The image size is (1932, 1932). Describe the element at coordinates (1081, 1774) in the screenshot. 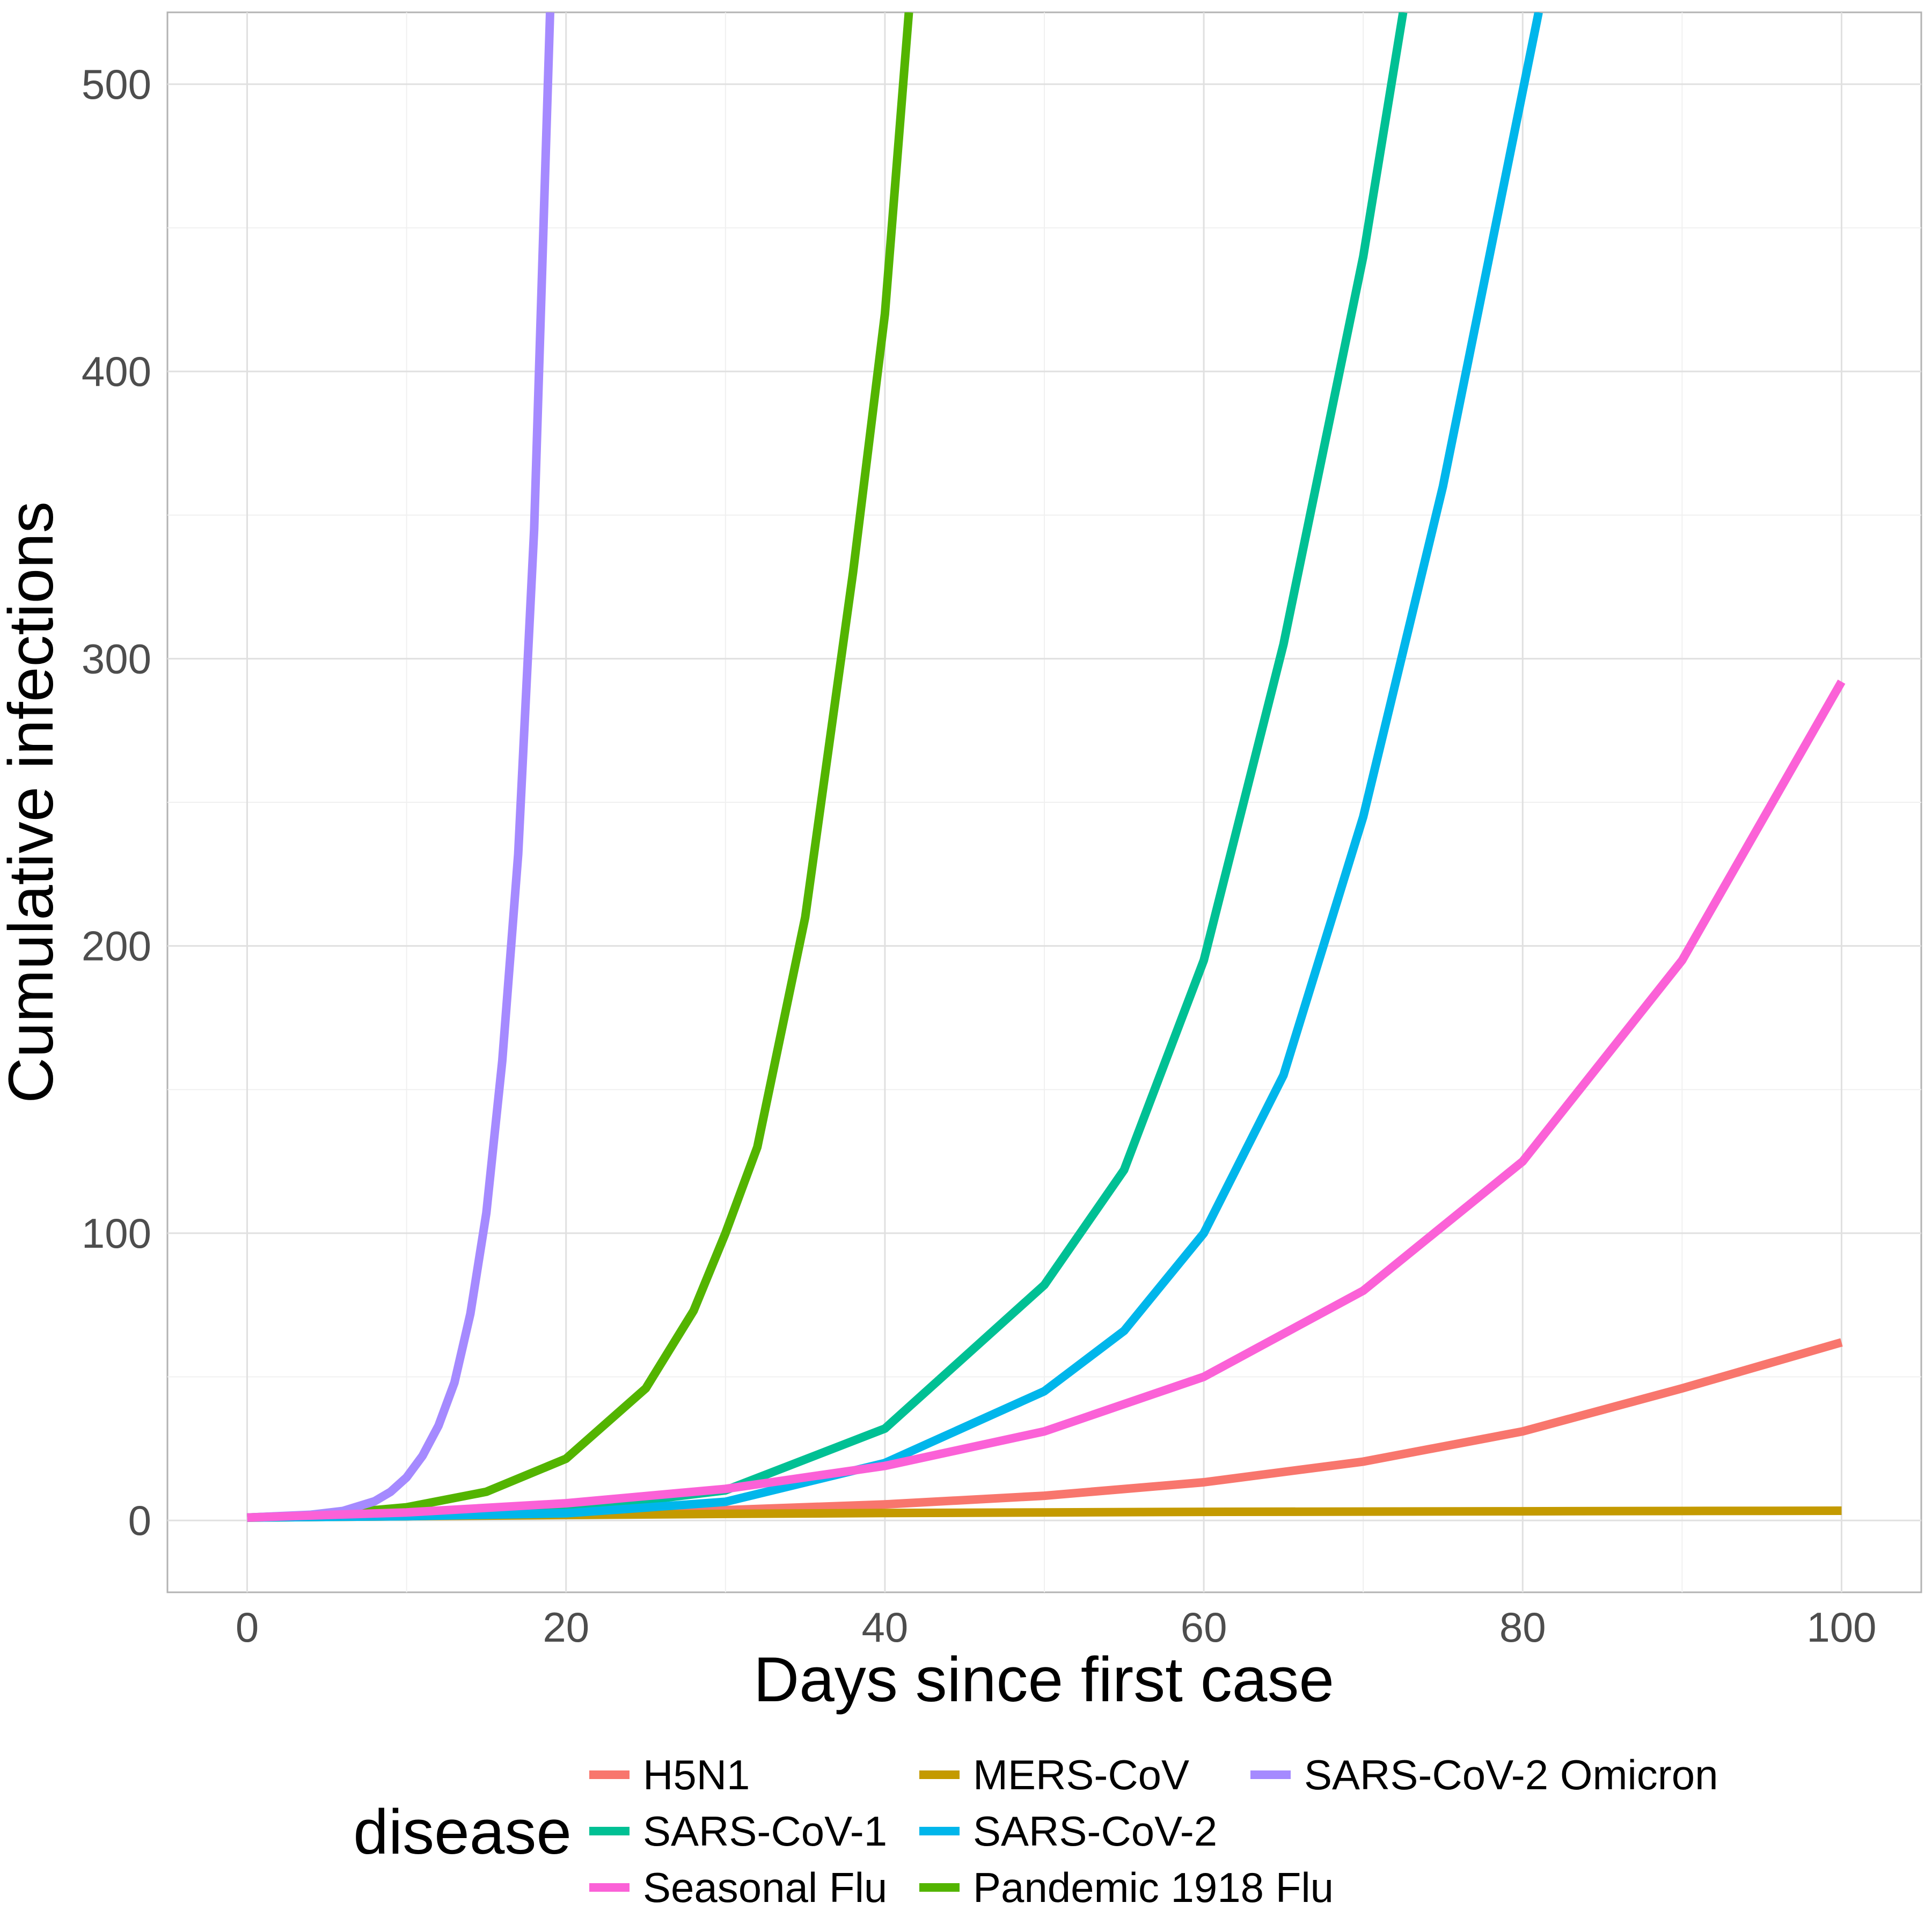

I see `legend-label-mers-cov: MERS-CoV` at that location.